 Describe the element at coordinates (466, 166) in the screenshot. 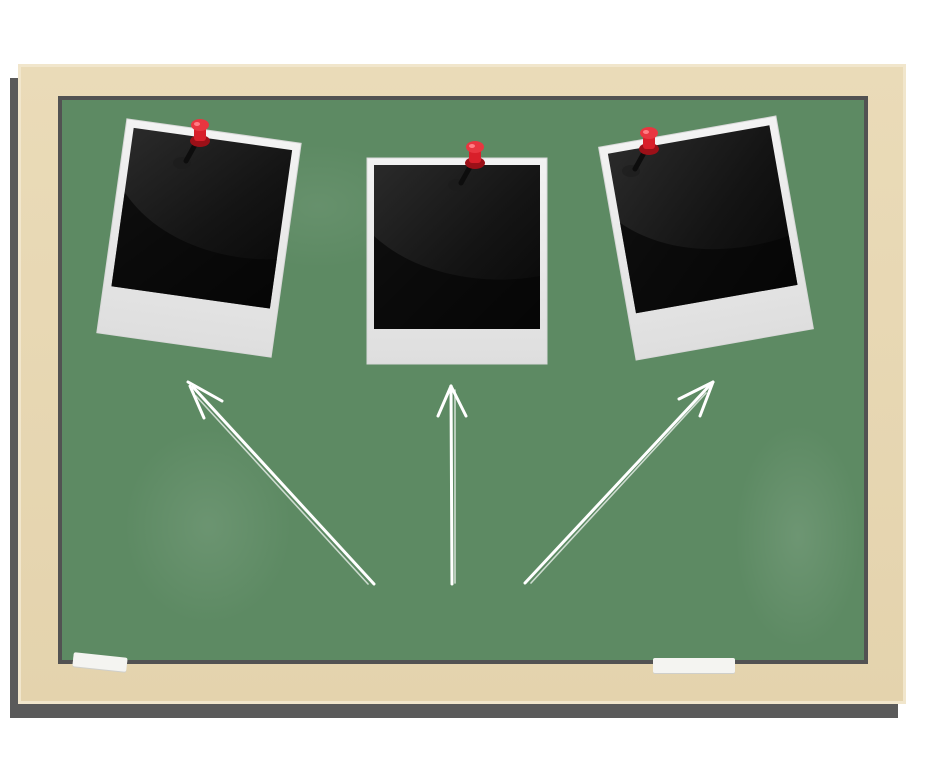

I see `pushpin-center-icon` at that location.